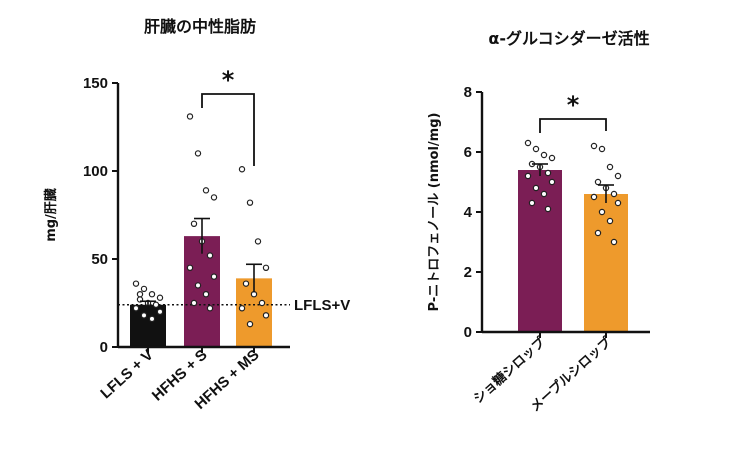  I want to click on y-tick-label: 150, so click(95, 83).